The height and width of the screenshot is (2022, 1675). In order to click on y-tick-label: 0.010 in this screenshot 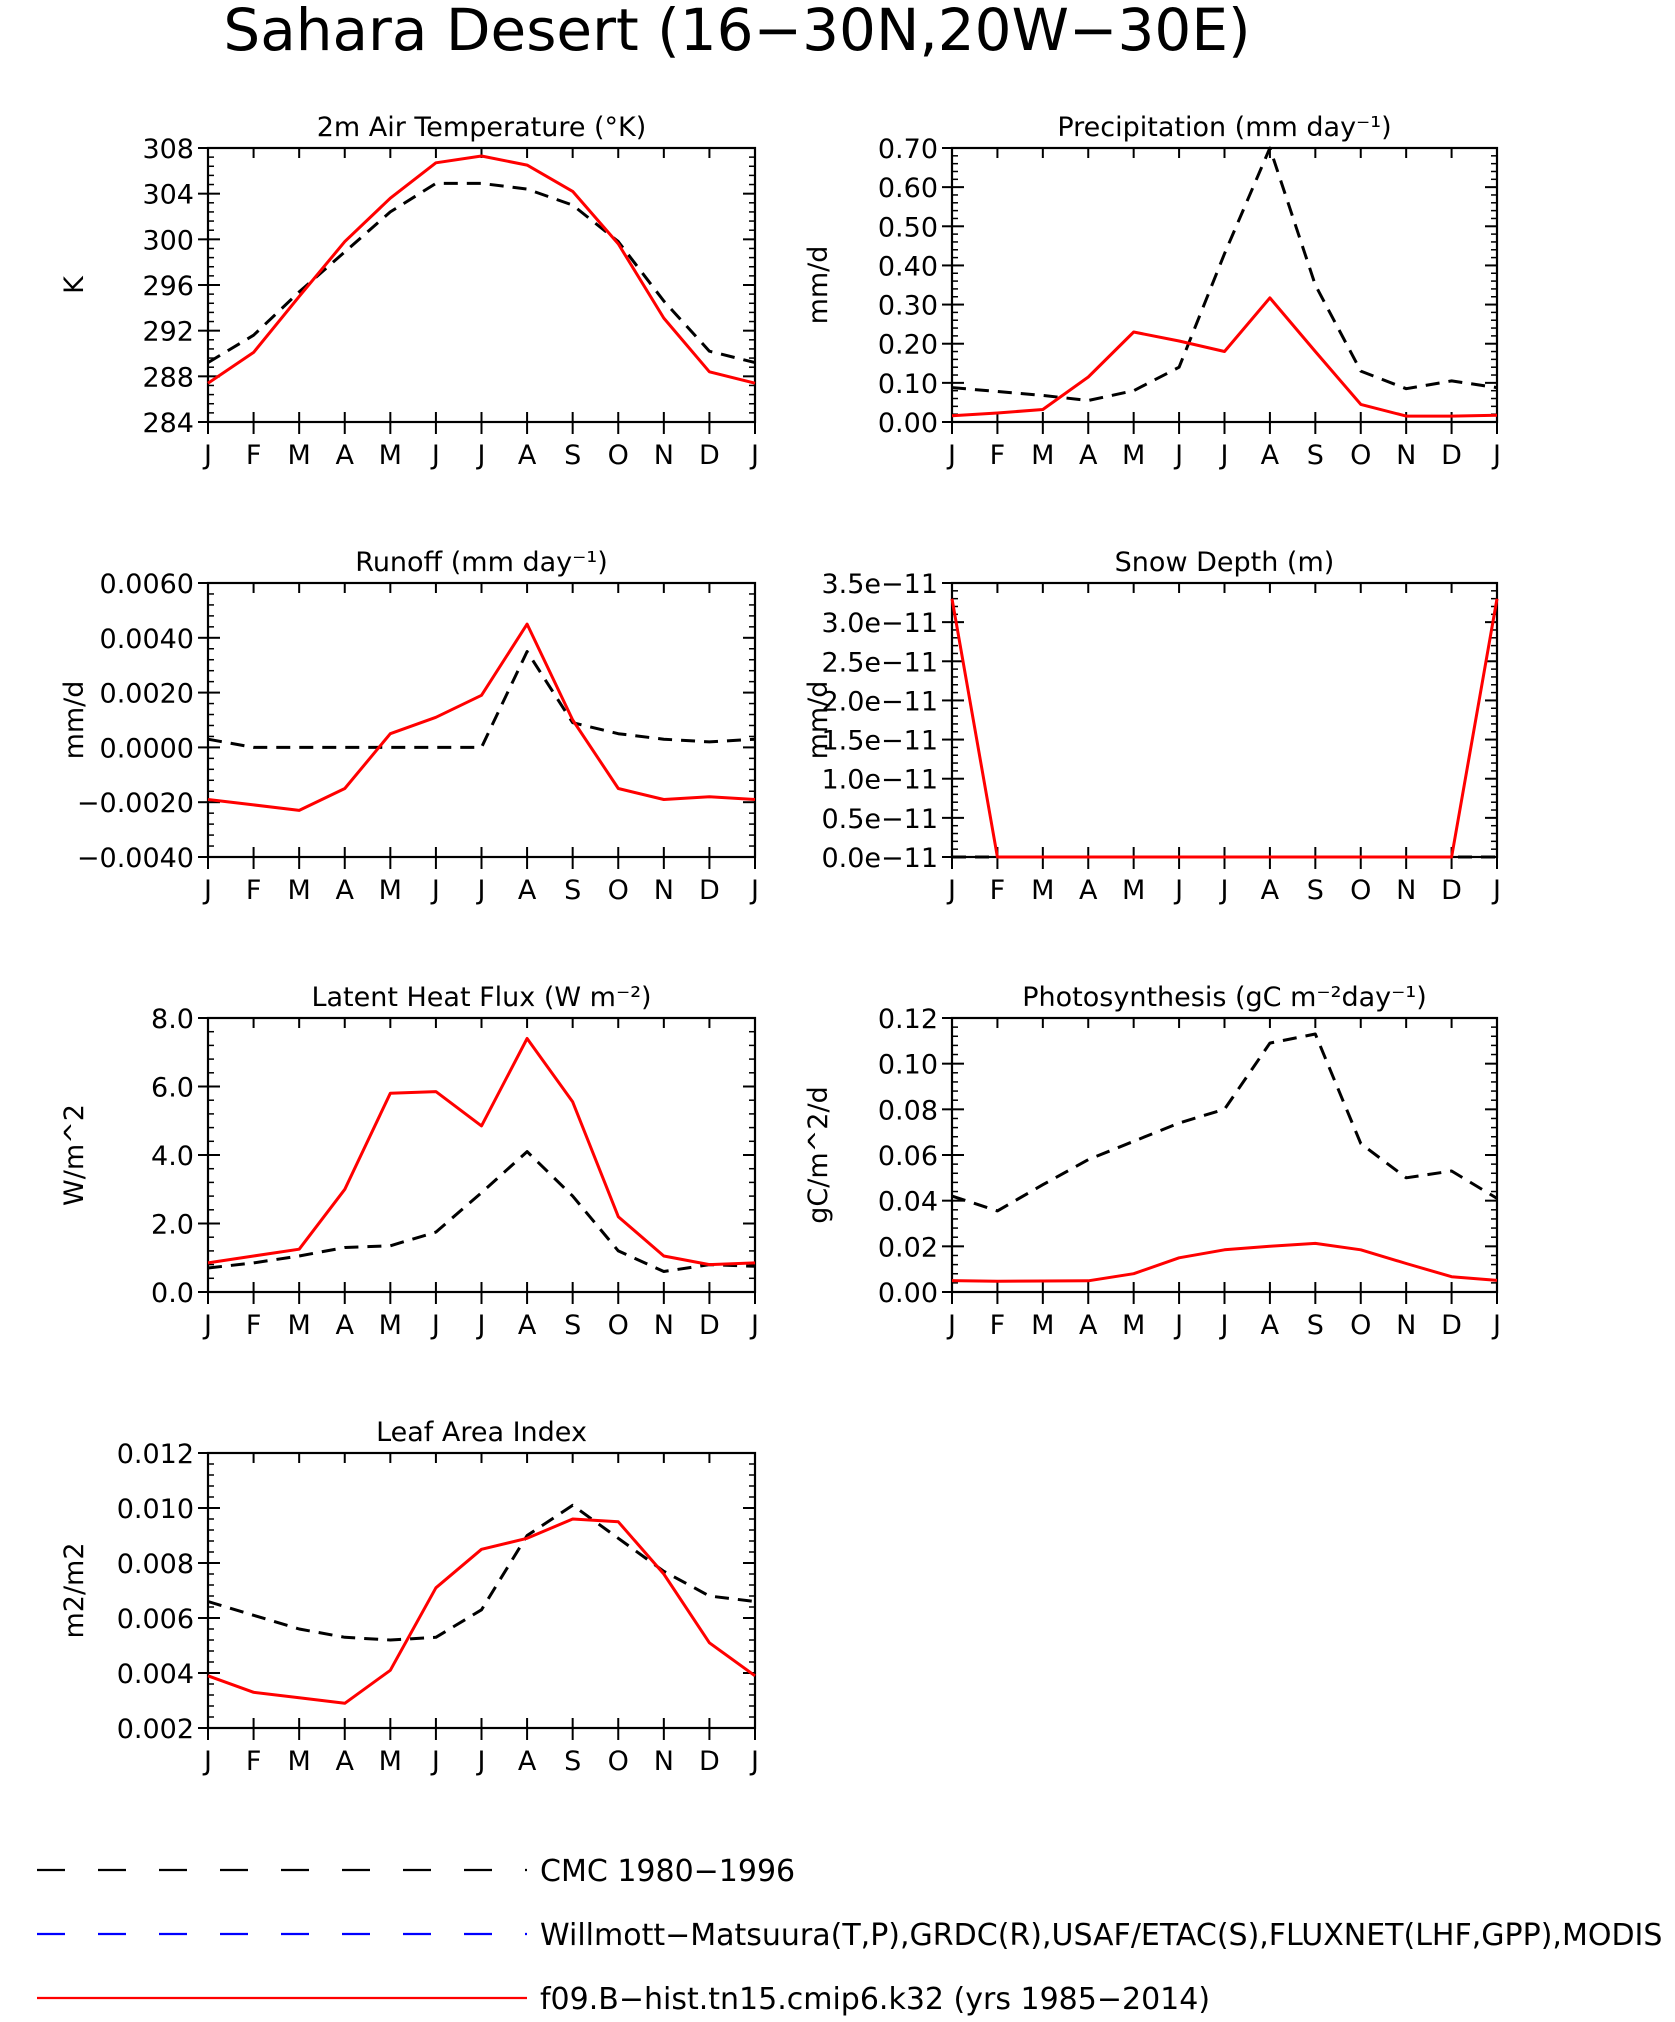, I will do `click(155, 1509)`.